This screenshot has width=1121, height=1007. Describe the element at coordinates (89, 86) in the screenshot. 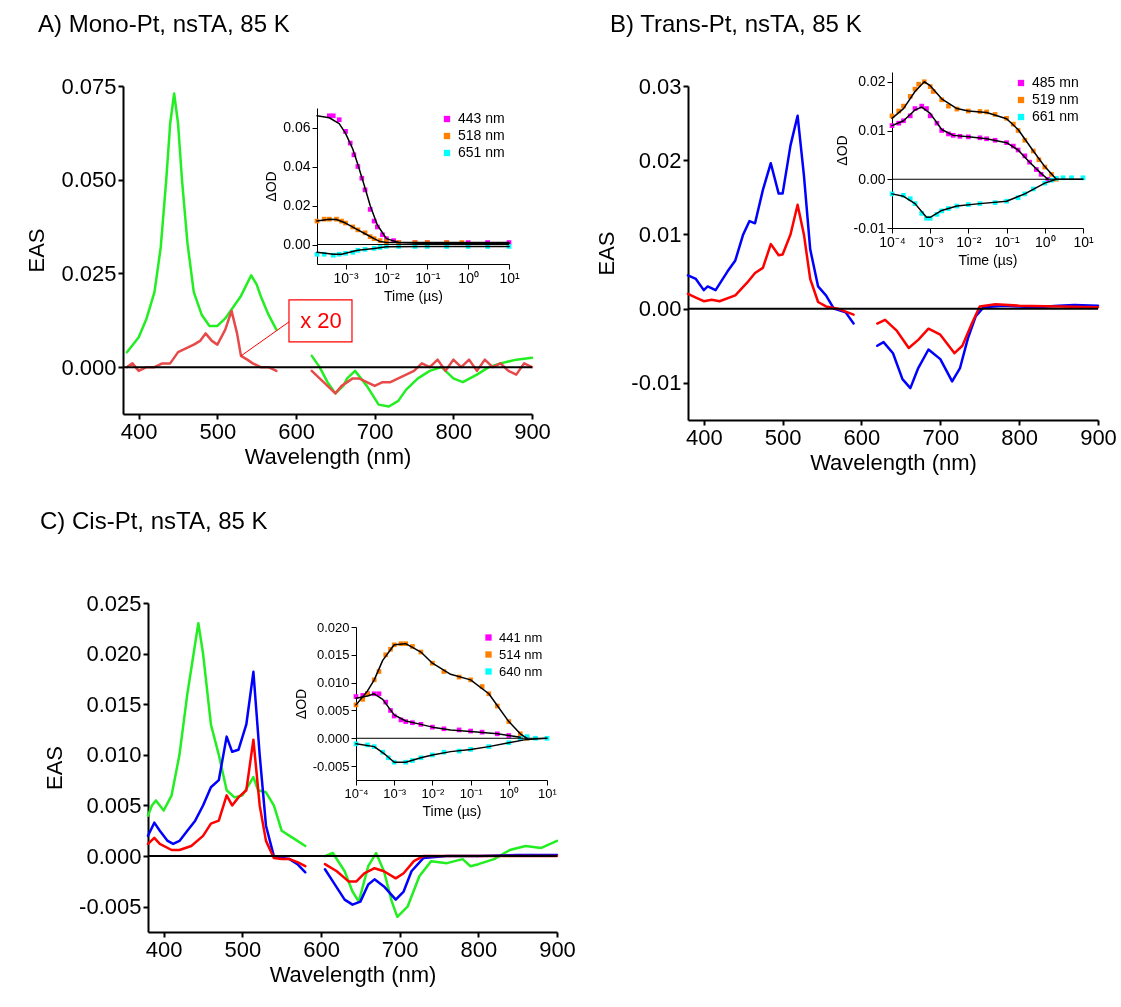

I see `y-tick-label: 0.075` at that location.